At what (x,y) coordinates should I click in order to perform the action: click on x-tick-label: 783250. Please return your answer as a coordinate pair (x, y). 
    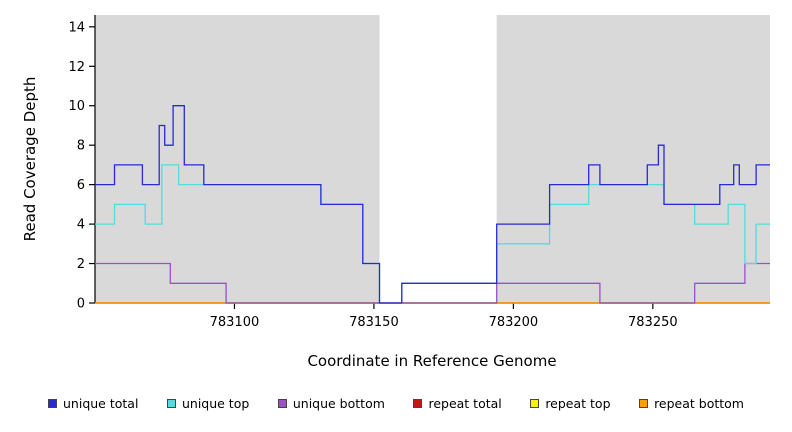
    Looking at the image, I should click on (653, 322).